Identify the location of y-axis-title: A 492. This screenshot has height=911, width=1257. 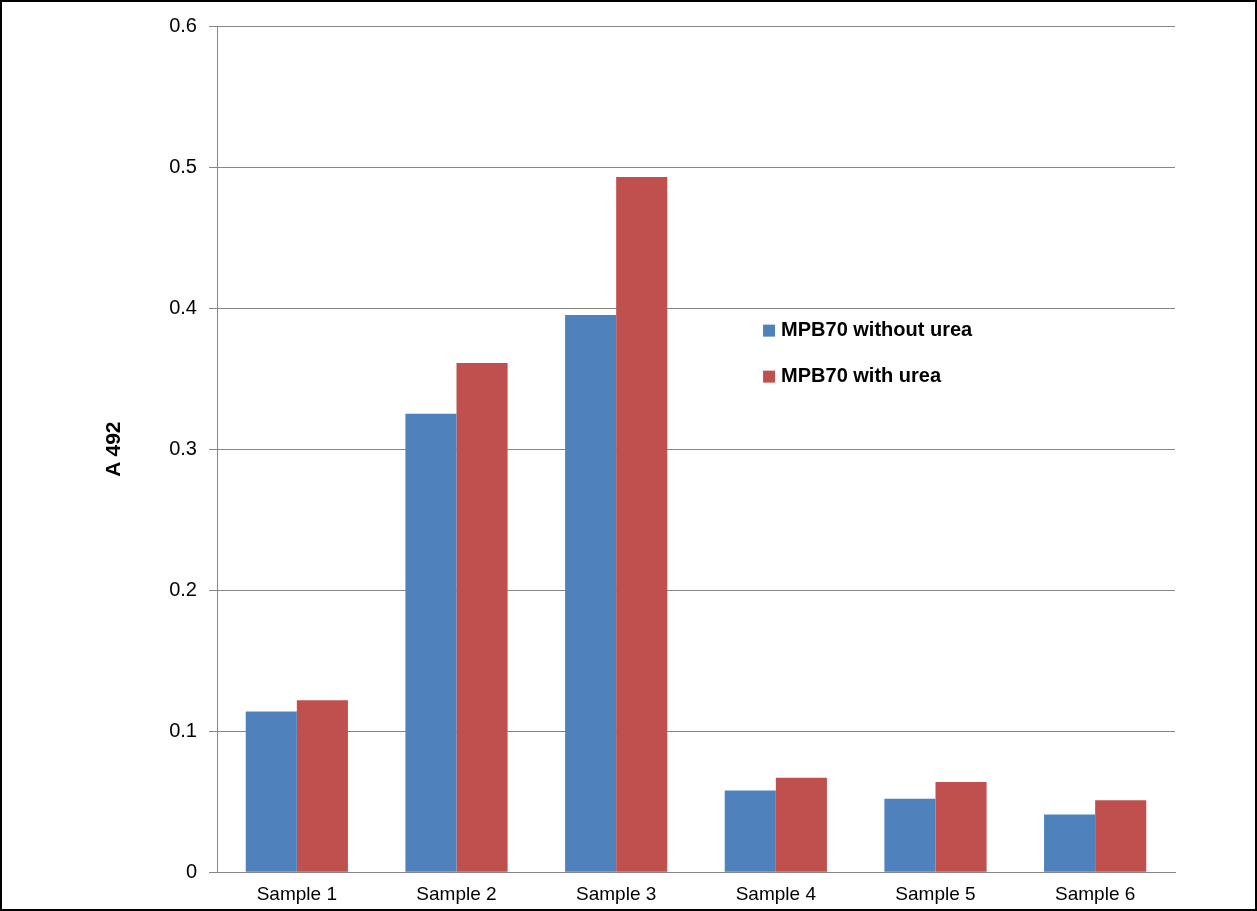
(113, 449).